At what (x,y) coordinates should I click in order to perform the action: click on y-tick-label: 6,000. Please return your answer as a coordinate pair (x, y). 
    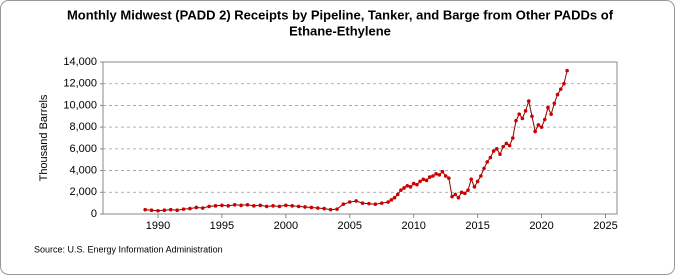
    Looking at the image, I should click on (83, 149).